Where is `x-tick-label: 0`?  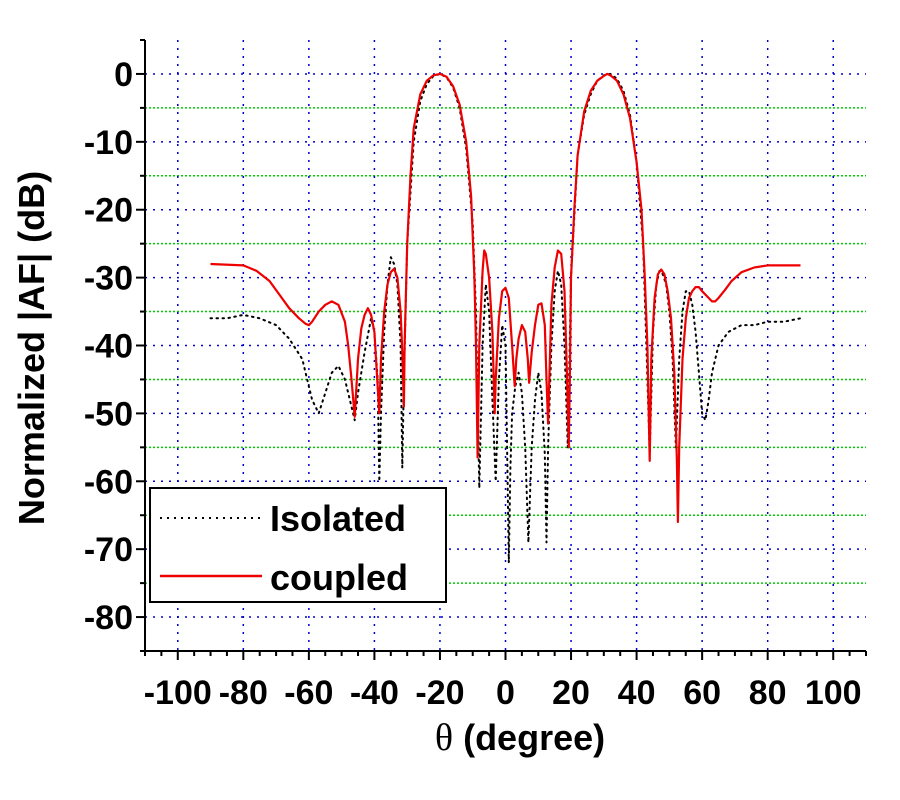
x-tick-label: 0 is located at coordinates (505, 693).